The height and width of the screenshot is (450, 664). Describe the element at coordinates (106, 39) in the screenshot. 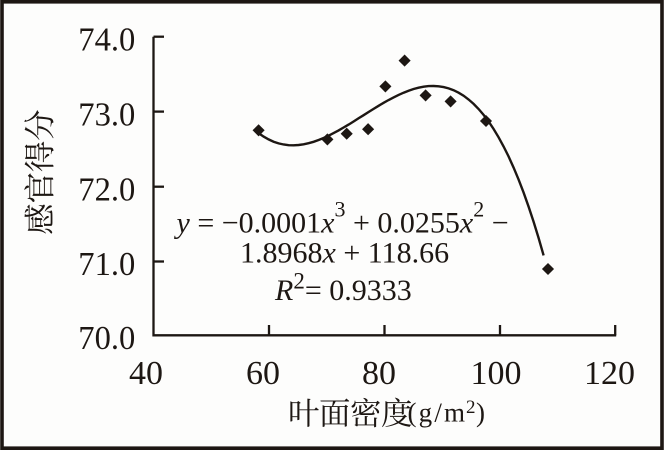

I see `svg-text: 74.0` at that location.